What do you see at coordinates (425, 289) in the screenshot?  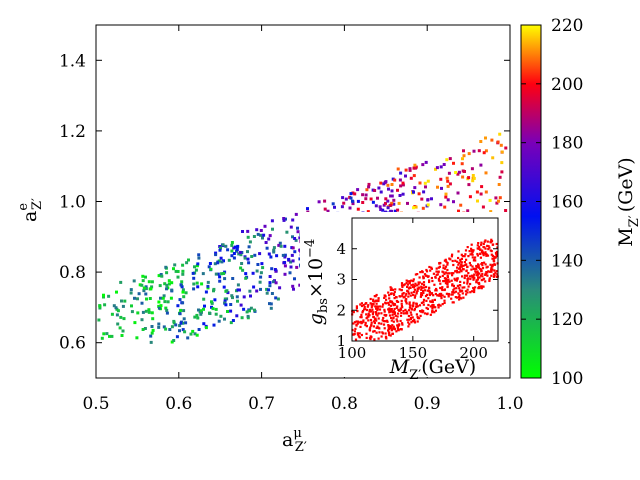 I see `inset-scatter-points` at bounding box center [425, 289].